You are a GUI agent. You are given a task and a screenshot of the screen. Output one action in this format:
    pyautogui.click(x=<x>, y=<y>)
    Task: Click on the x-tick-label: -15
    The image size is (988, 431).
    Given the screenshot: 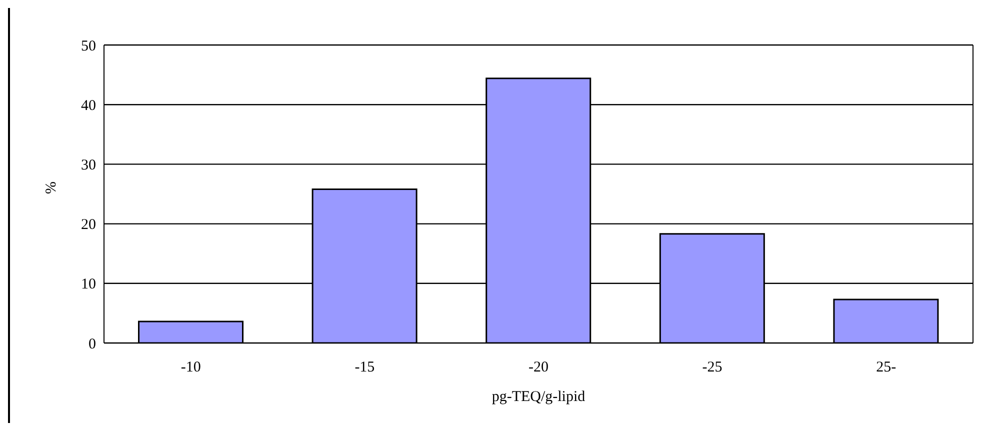 What is the action you would take?
    pyautogui.click(x=364, y=368)
    